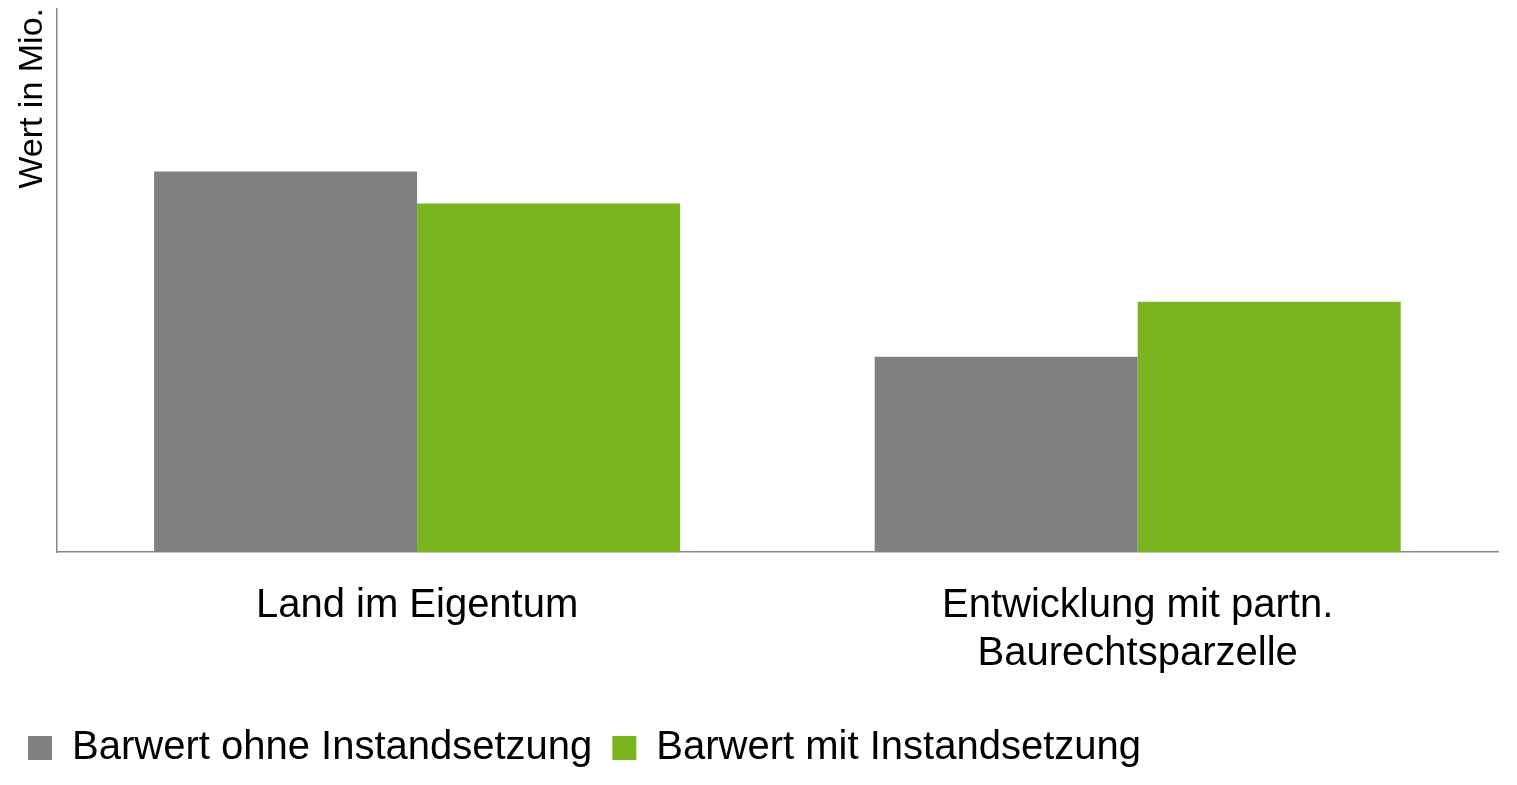  I want to click on legend-label: Barwert mit Instandsetzung, so click(898, 745).